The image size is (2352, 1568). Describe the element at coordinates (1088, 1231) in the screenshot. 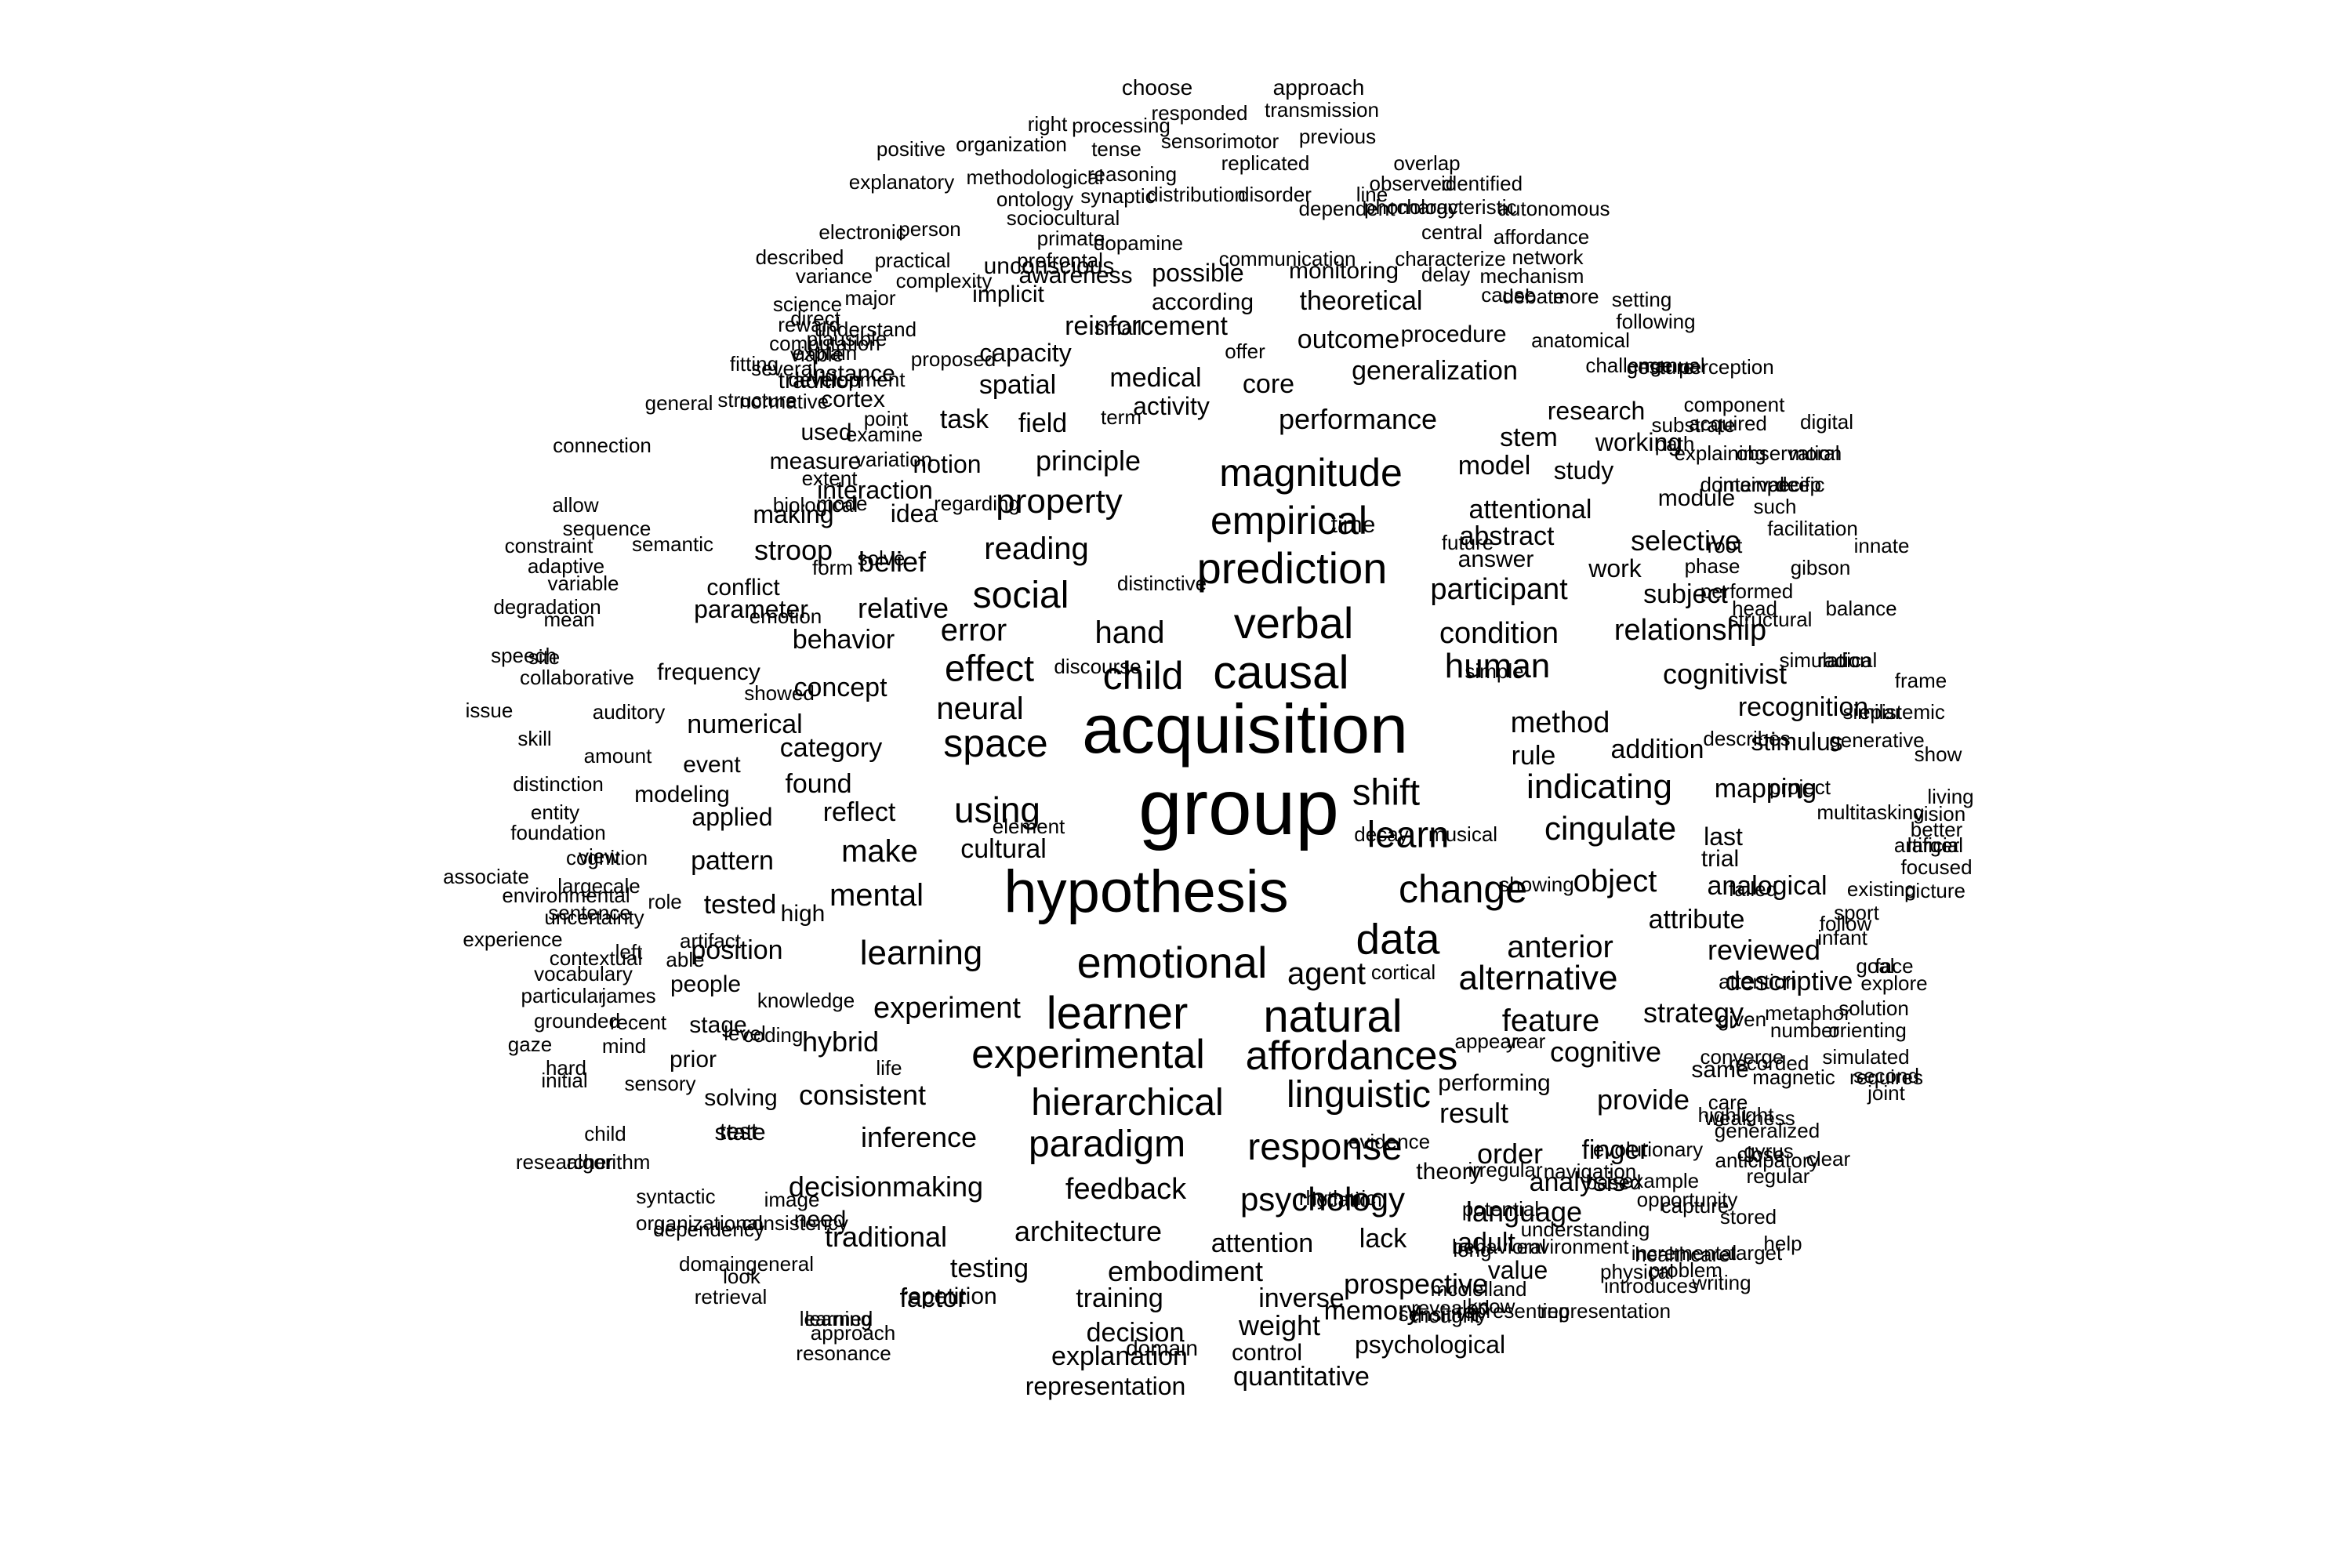

I see `word-architecture: architecture` at that location.